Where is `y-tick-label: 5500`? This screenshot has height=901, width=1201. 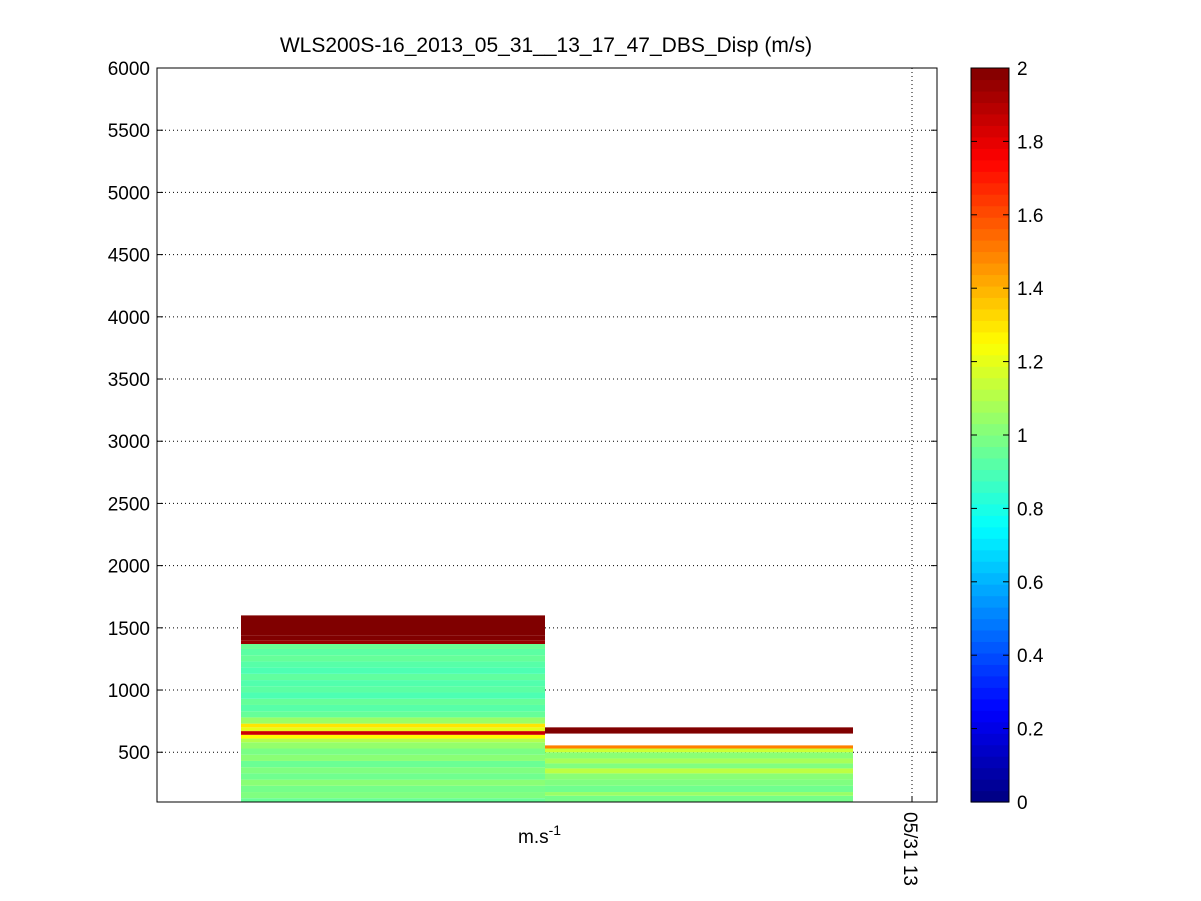
y-tick-label: 5500 is located at coordinates (129, 131).